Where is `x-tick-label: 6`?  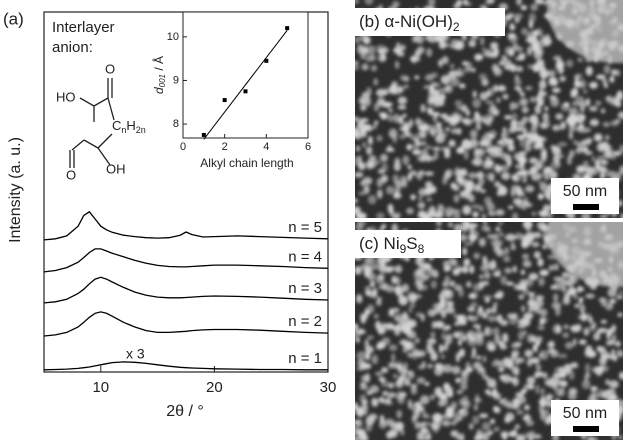
x-tick-label: 6 is located at coordinates (308, 147).